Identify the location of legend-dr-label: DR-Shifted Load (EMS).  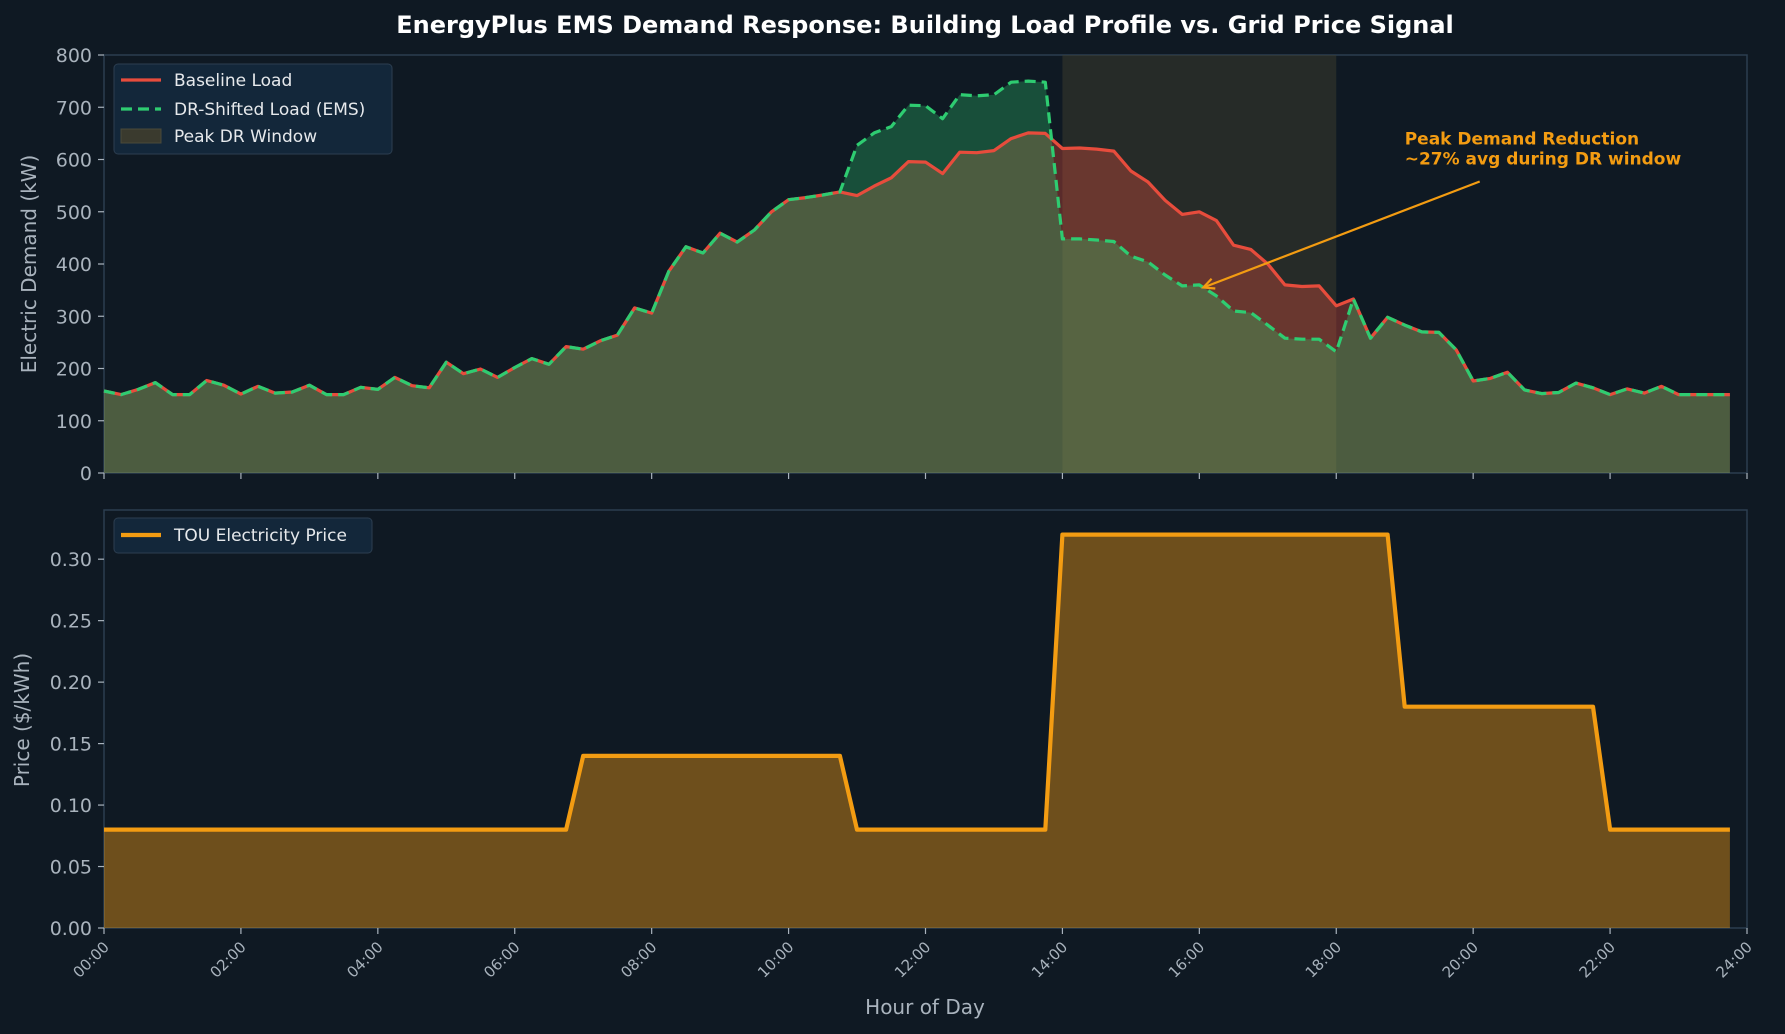
(269, 110).